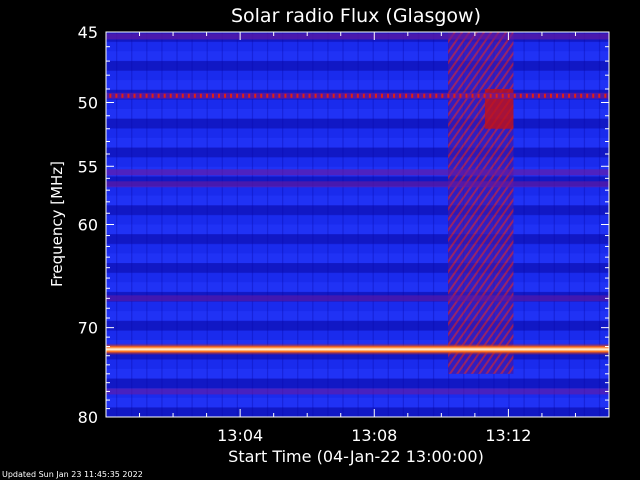  What do you see at coordinates (88, 328) in the screenshot?
I see `y-tick-label: 70` at bounding box center [88, 328].